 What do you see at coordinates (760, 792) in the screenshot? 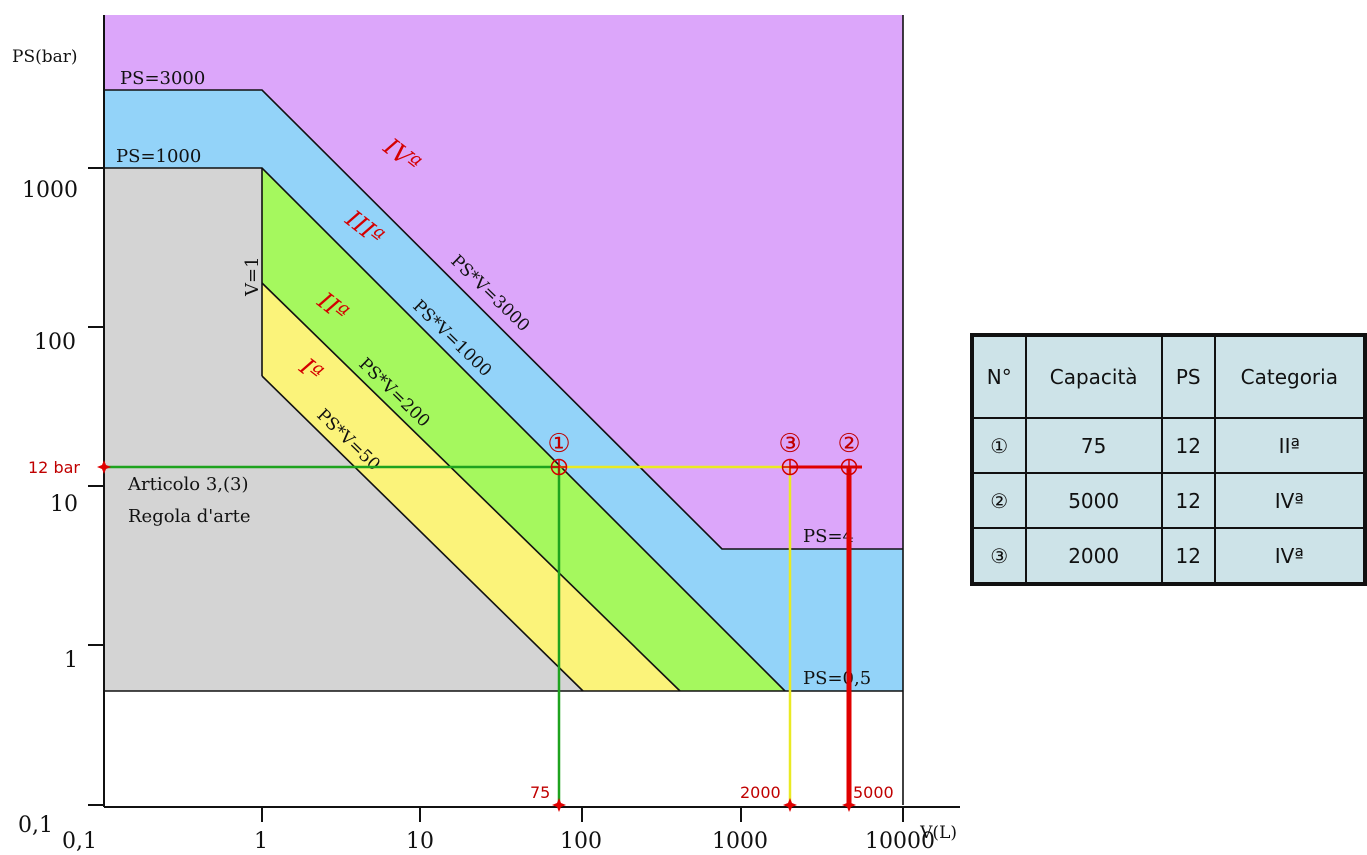
I see `volume-2000-label: 2000` at bounding box center [760, 792].